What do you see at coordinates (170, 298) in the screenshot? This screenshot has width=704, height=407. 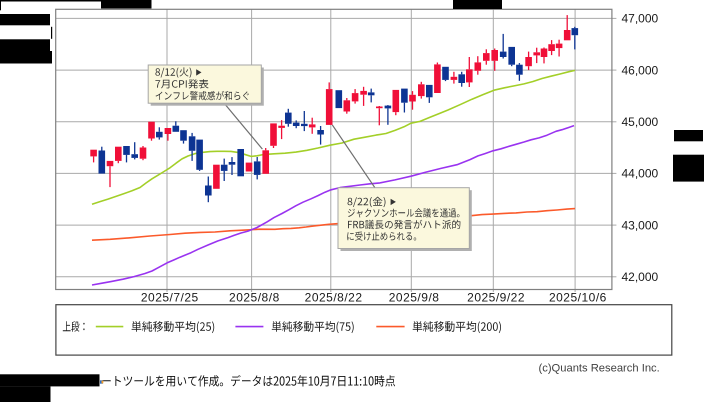 I see `svg-text: 2025/7/25` at bounding box center [170, 298].